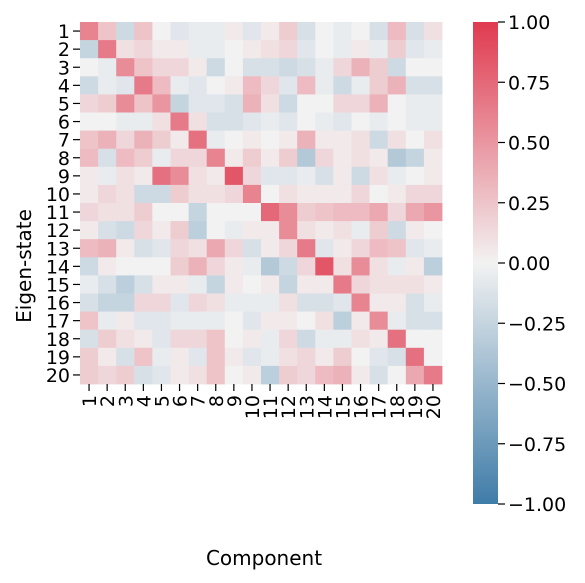 This screenshot has height=583, width=585. What do you see at coordinates (379, 266) in the screenshot?
I see `heatmap-cell-r14-c17` at bounding box center [379, 266].